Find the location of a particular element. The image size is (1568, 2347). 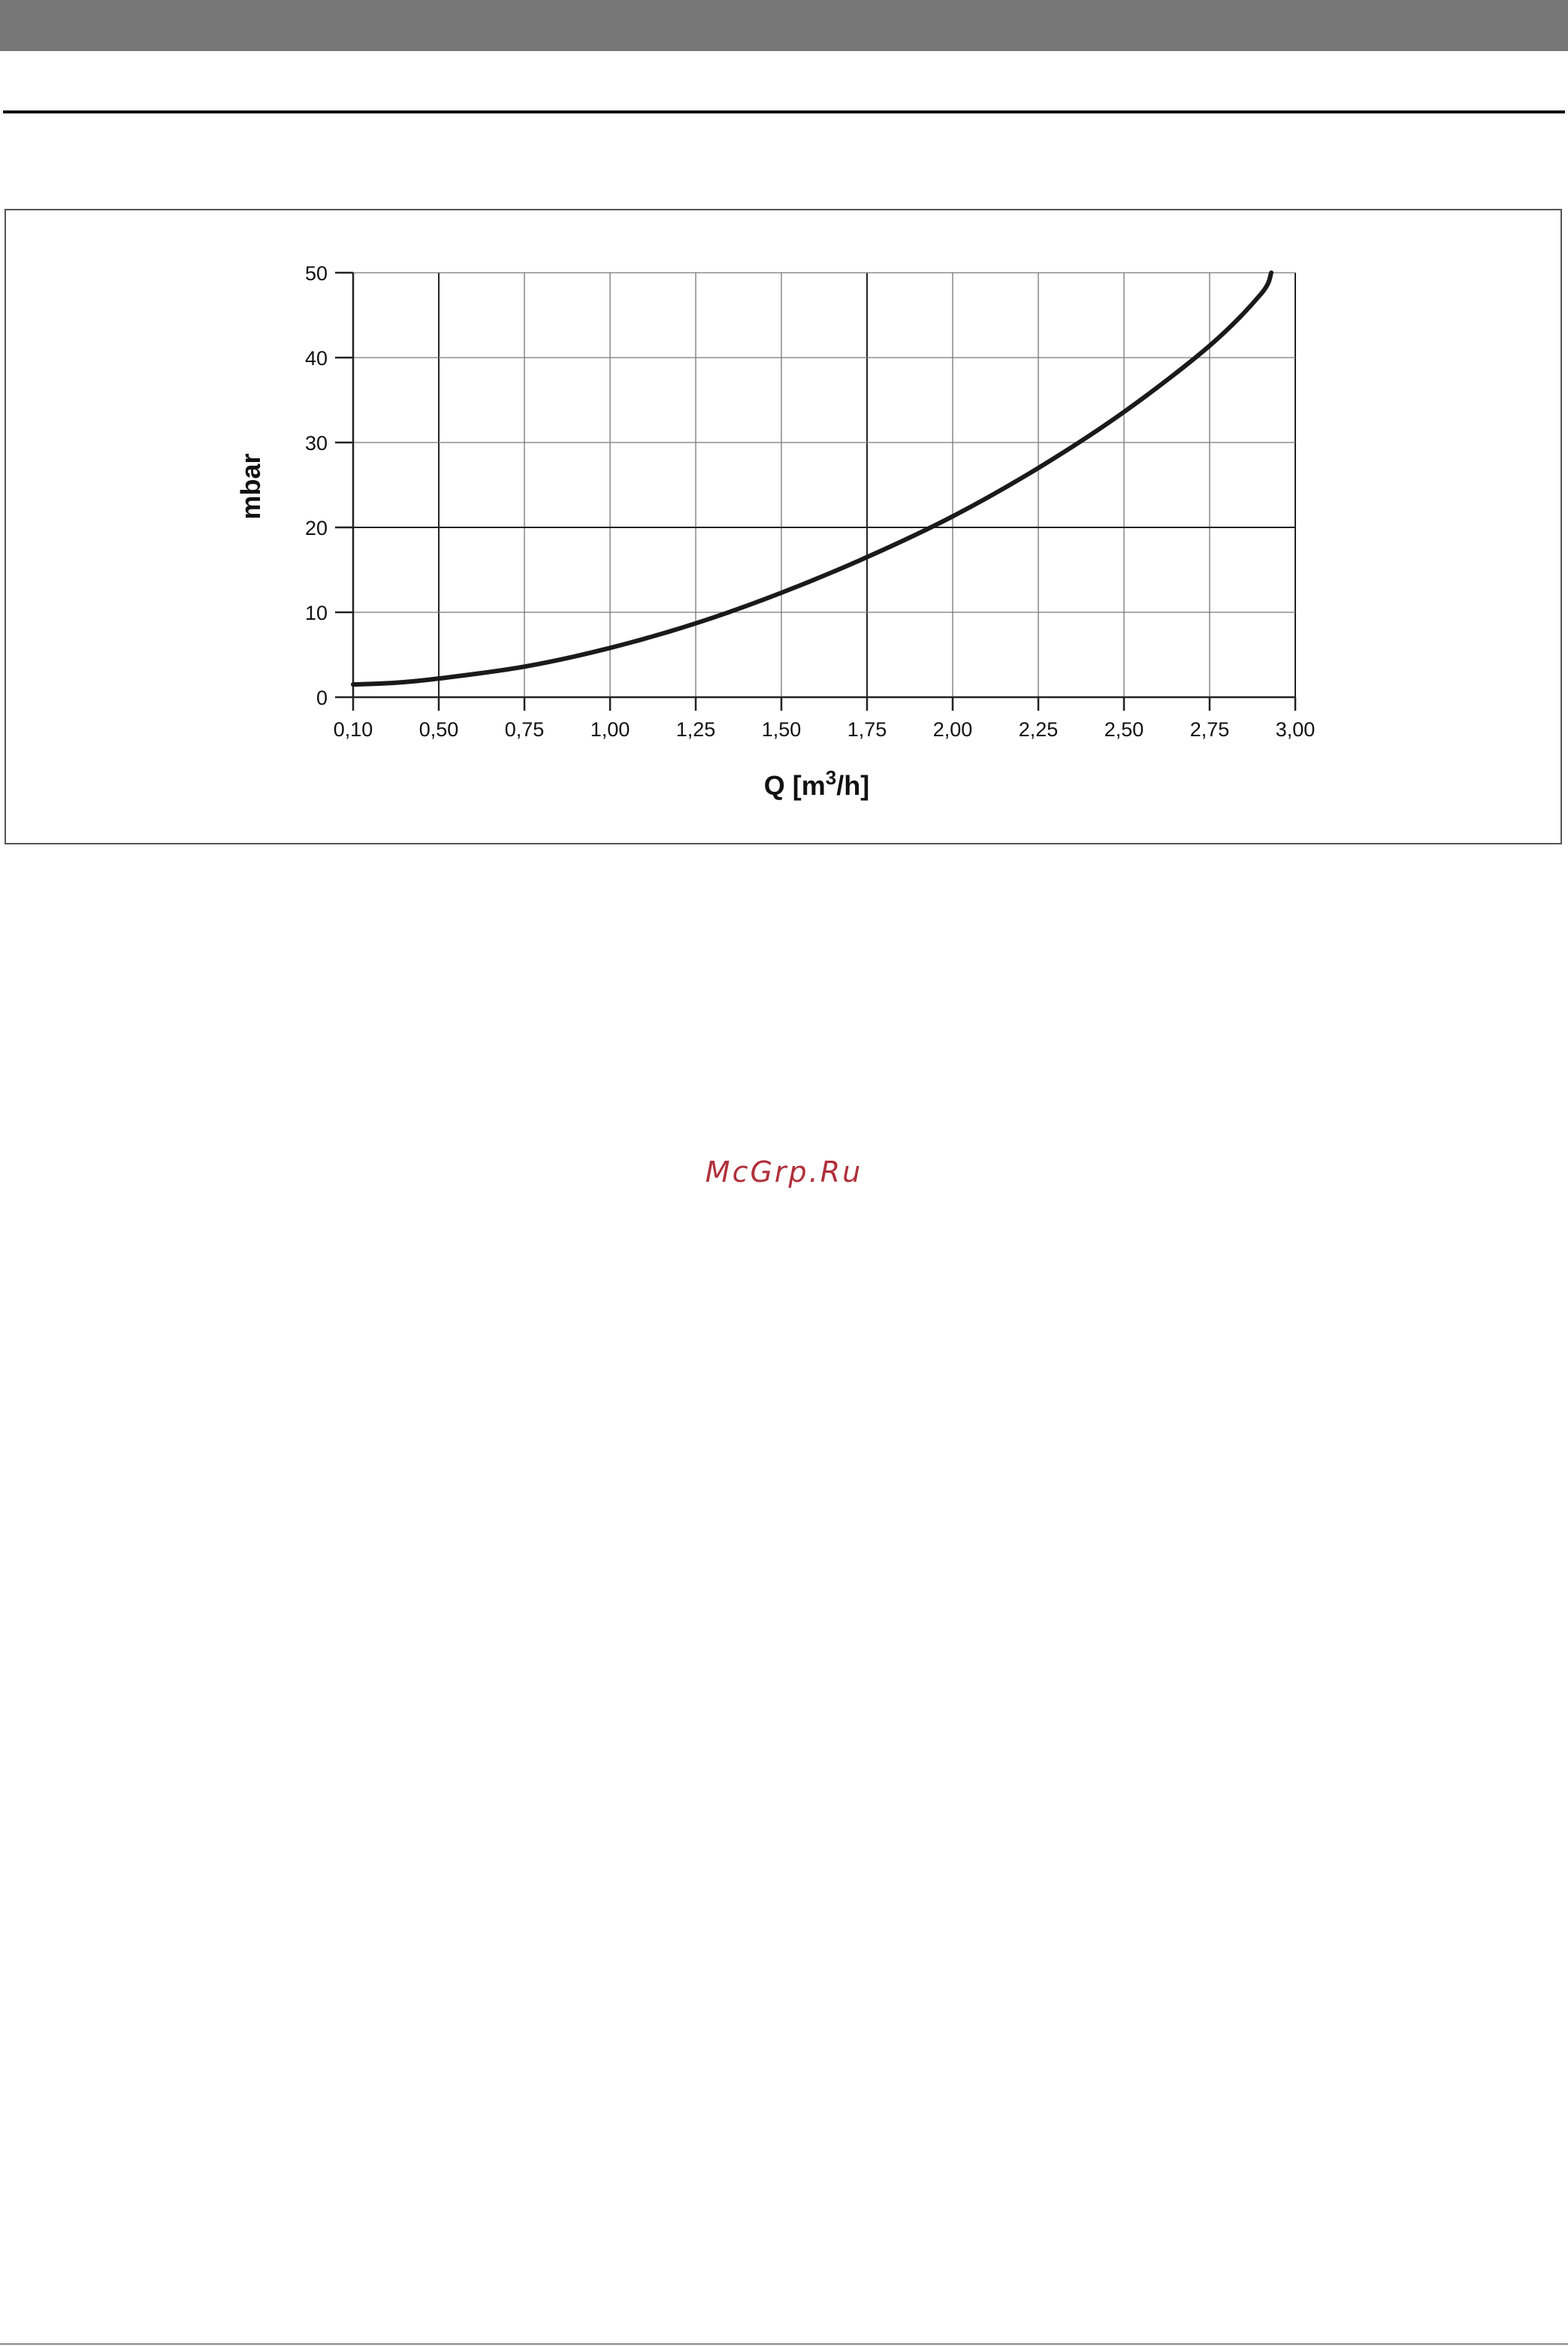

y-tick-label: 10 is located at coordinates (316, 613).